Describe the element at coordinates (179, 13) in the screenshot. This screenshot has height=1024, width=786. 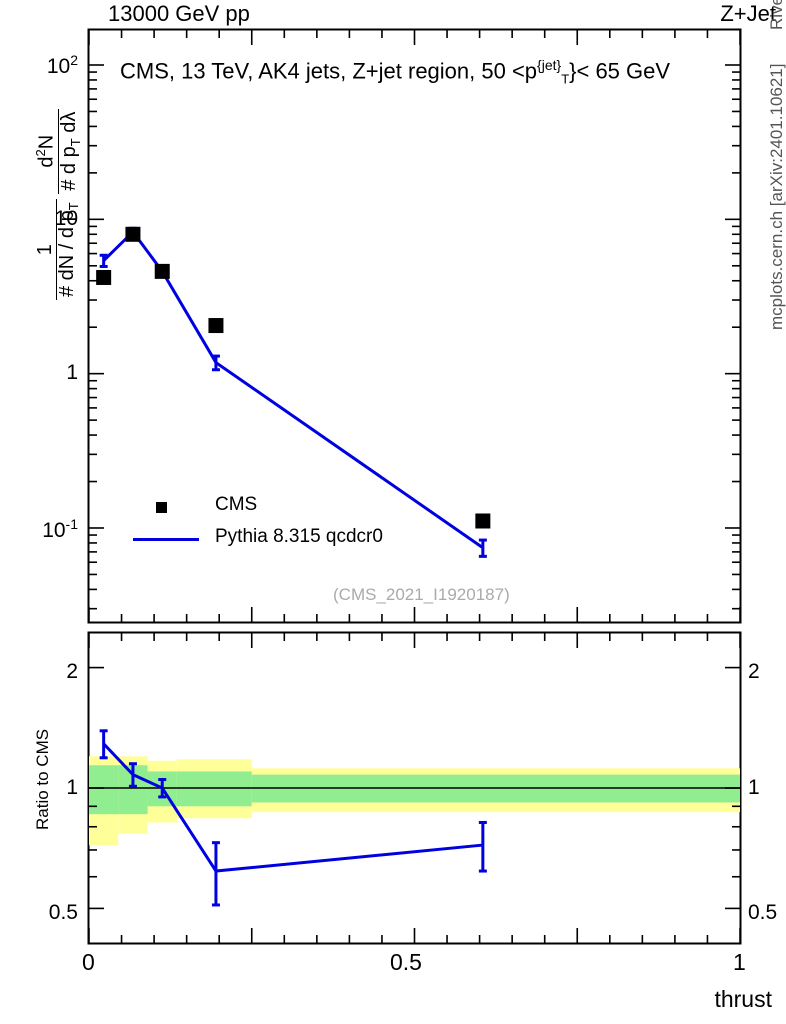
I see `header-left-beam-label: 13000 GeV pp` at that location.